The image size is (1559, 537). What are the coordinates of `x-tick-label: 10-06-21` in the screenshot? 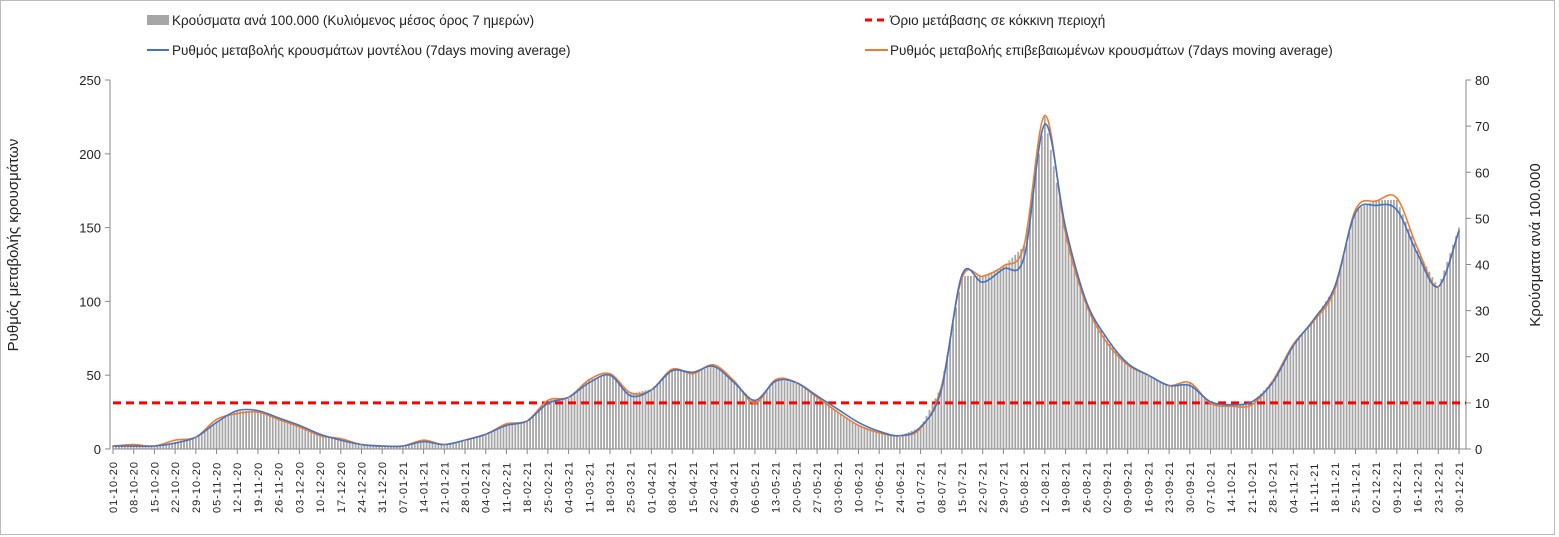 It's located at (859, 487).